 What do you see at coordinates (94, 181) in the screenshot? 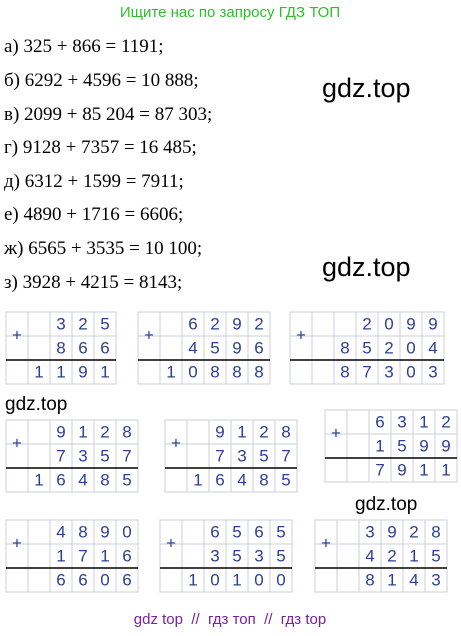
I see `equation: д) 6312 + 1599 = 7911;` at bounding box center [94, 181].